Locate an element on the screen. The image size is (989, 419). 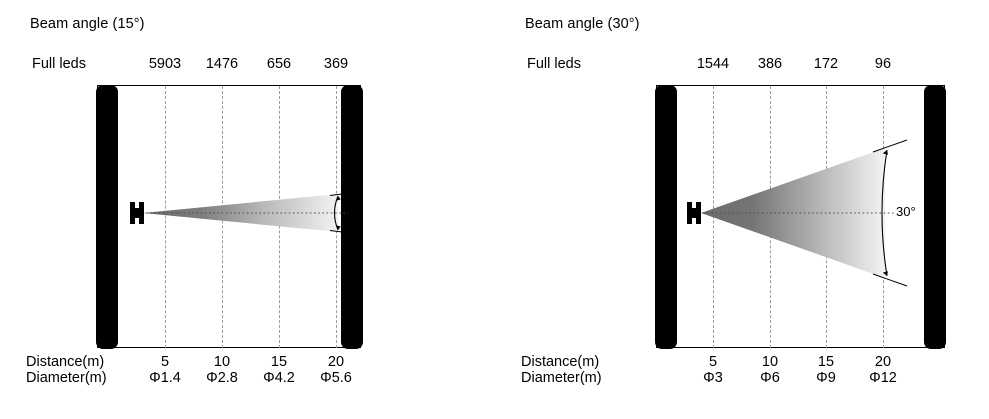
diameter-value: Φ9 is located at coordinates (826, 378).